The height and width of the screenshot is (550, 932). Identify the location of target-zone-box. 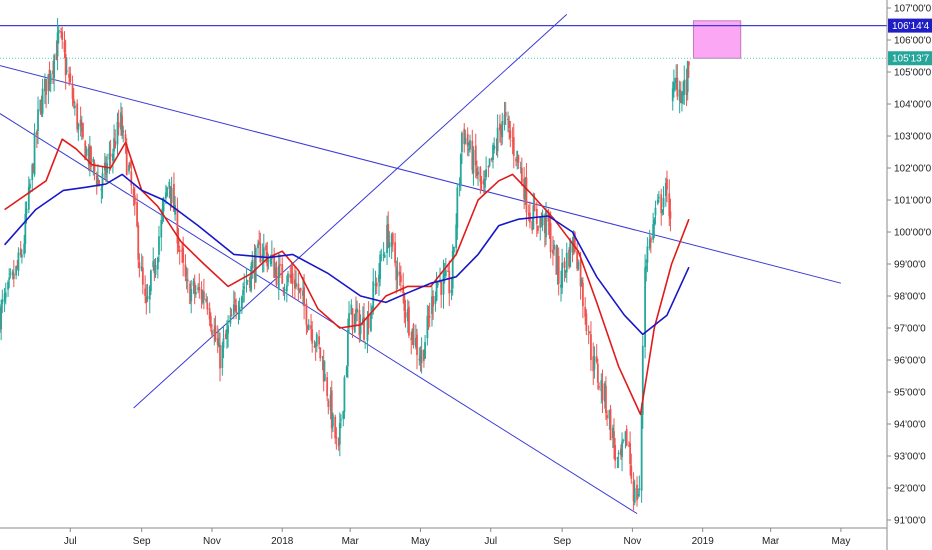
(717, 39).